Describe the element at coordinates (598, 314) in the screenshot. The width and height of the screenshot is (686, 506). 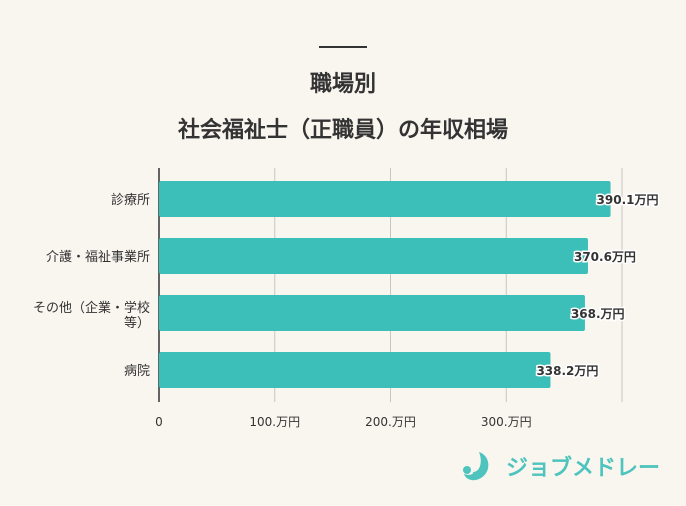
I see `data-label: 368.万円` at that location.